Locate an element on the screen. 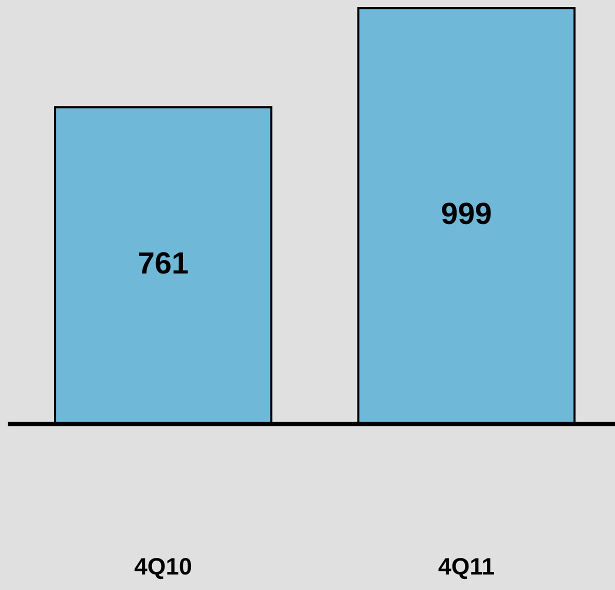 The image size is (615, 590). x-tick-label: 4Q10 is located at coordinates (163, 569).